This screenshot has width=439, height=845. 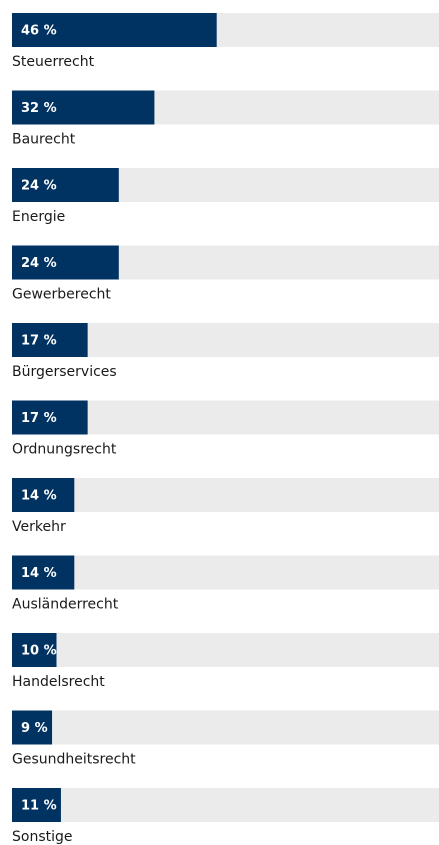 What do you see at coordinates (74, 760) in the screenshot?
I see `category-label: Gesundheitsrecht` at bounding box center [74, 760].